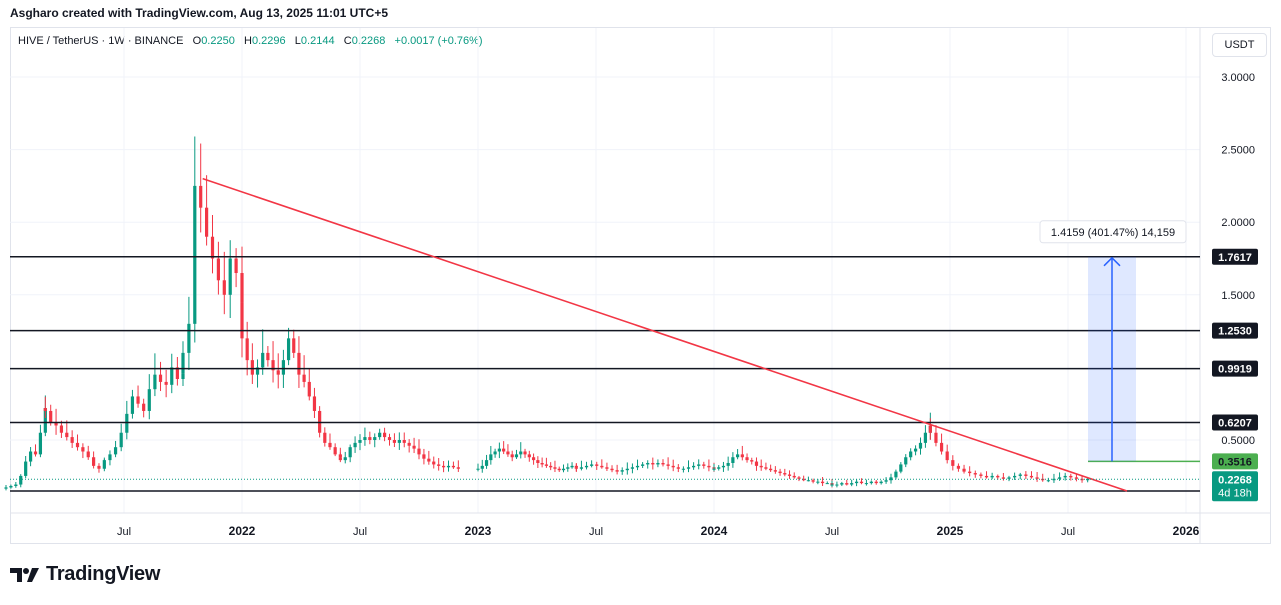 Image resolution: width=1281 pixels, height=605 pixels. I want to click on close-value: 0.2268, so click(368, 41).